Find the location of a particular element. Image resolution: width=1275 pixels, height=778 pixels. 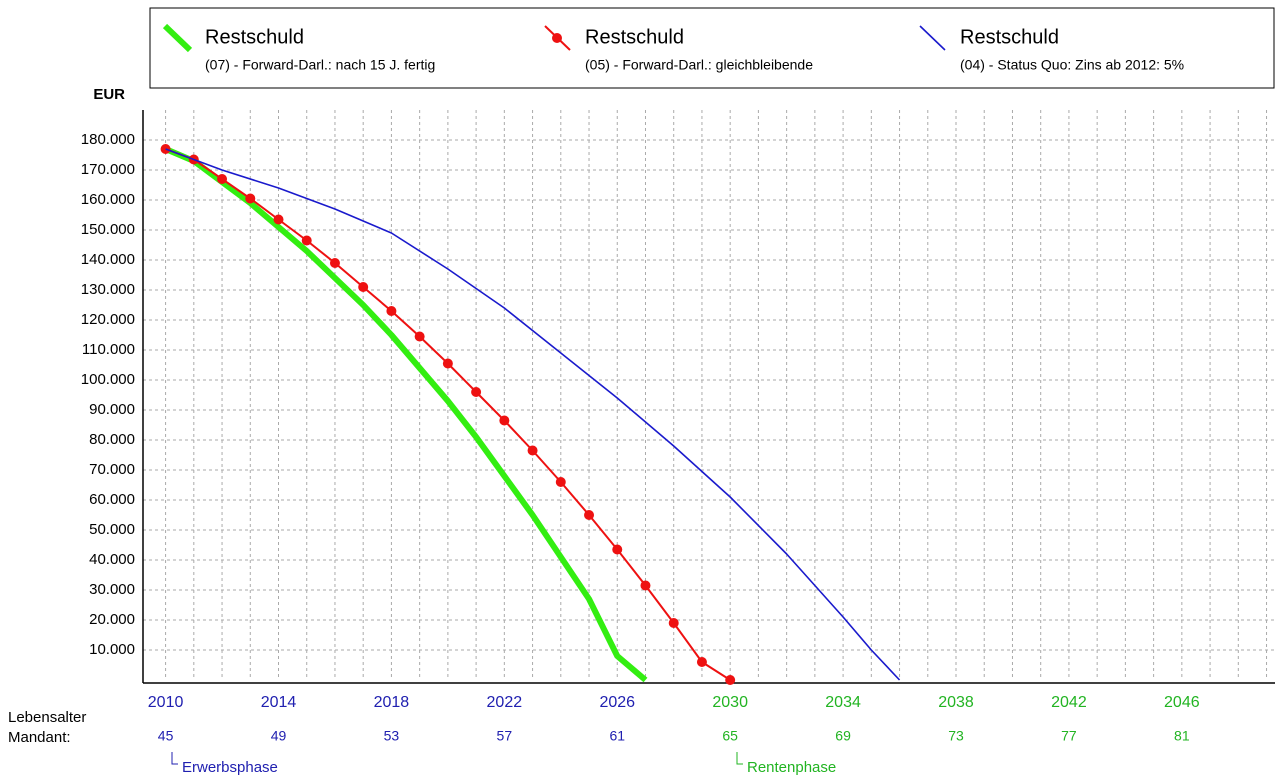

x-tick-label: 2022 is located at coordinates (505, 702).